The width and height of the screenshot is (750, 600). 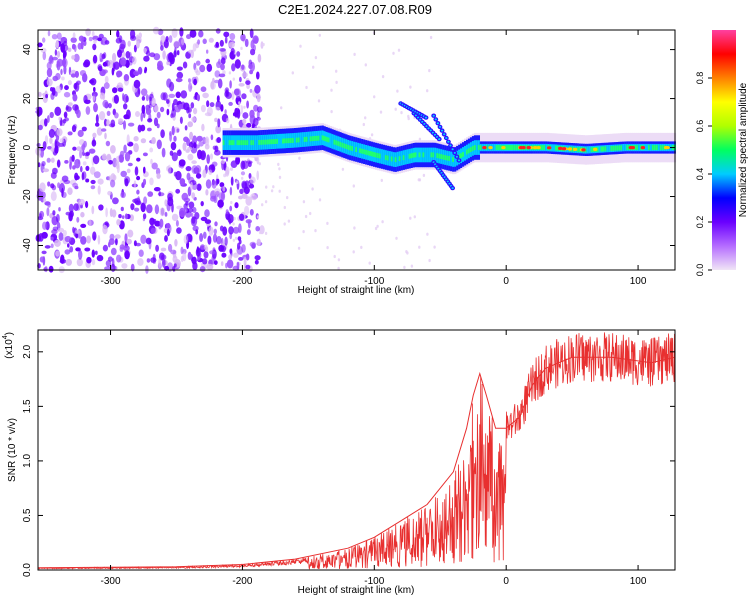 What do you see at coordinates (242, 581) in the screenshot?
I see `snr-x-tick-label: -200` at bounding box center [242, 581].